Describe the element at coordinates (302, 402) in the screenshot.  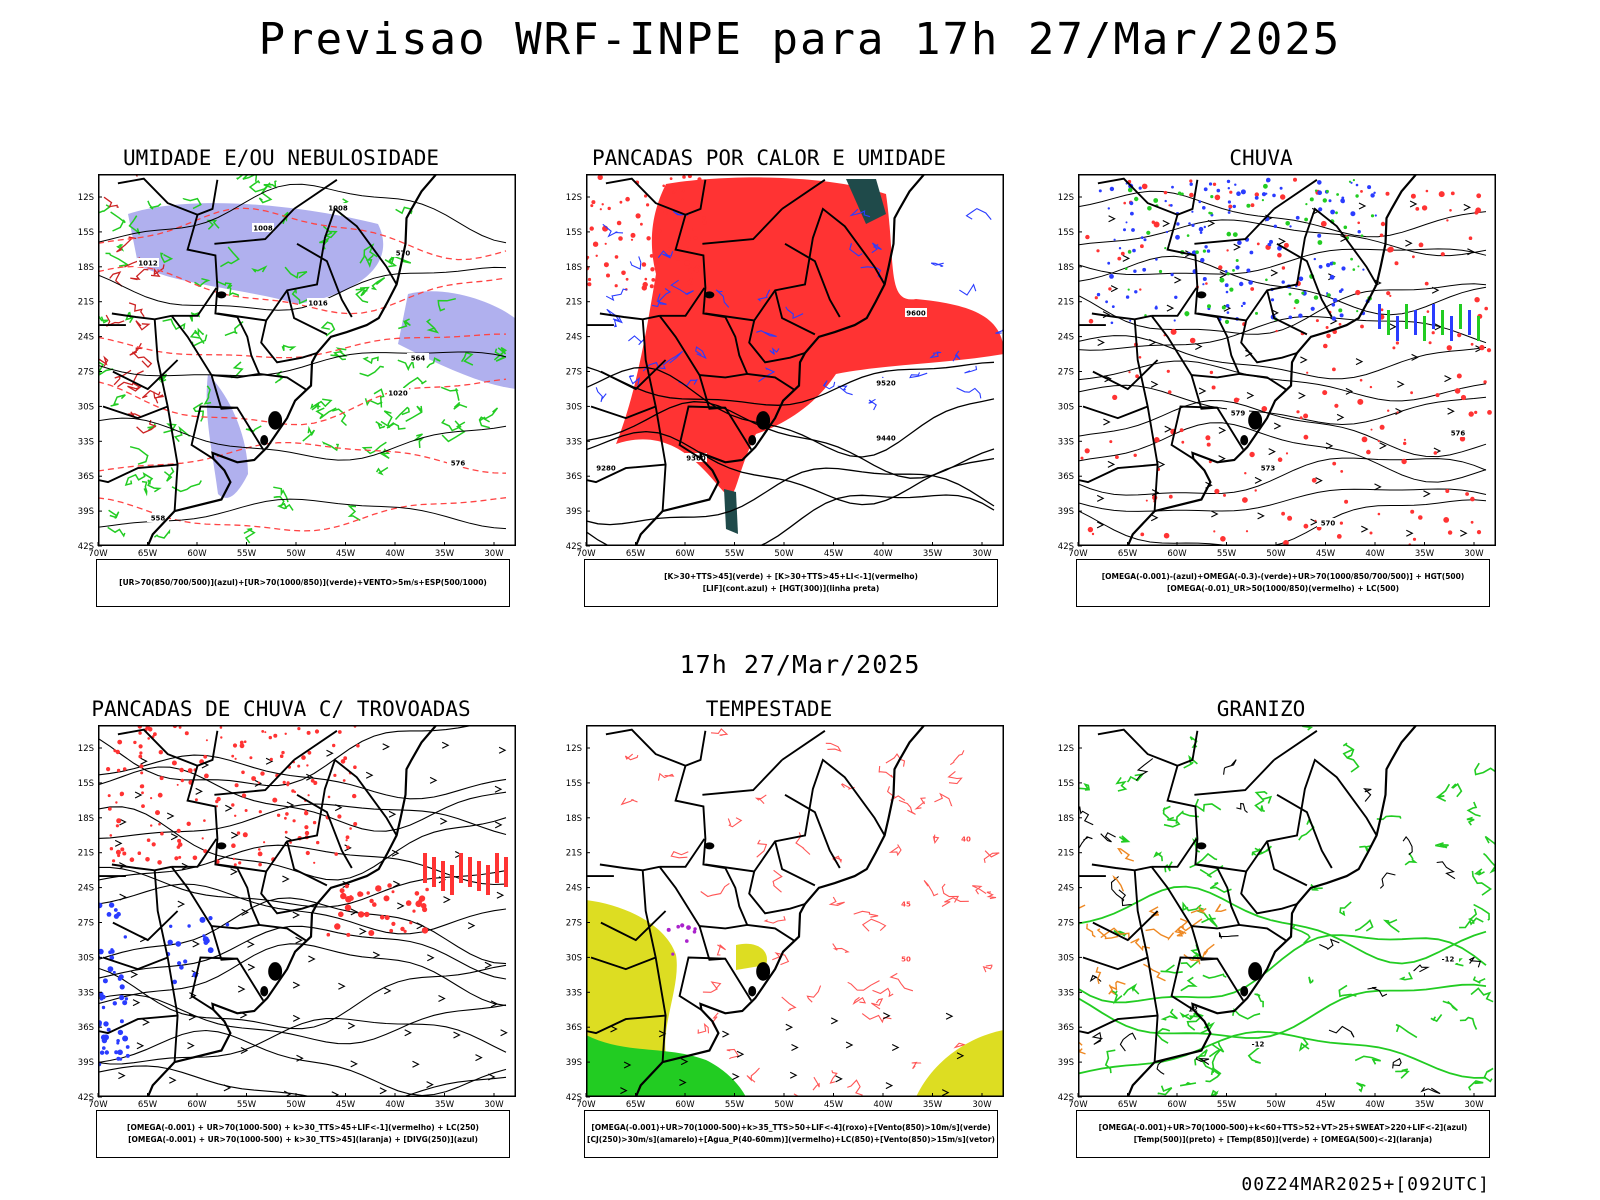
I see `thickness-line` at that location.